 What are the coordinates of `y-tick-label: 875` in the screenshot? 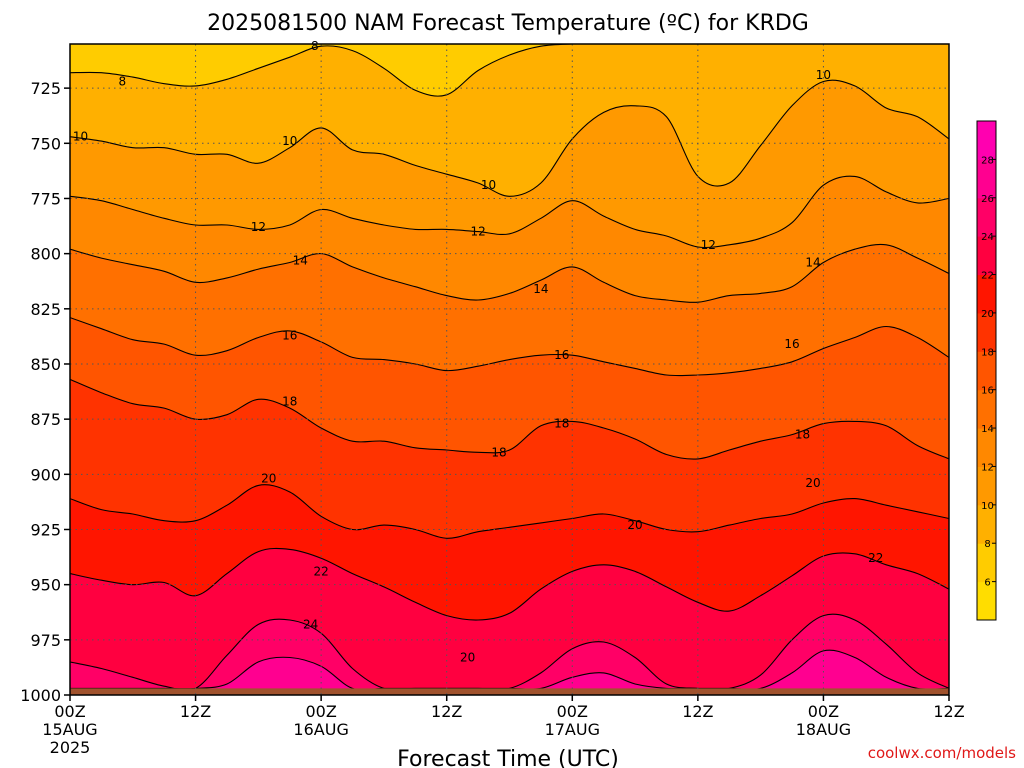 It's located at (45, 419).